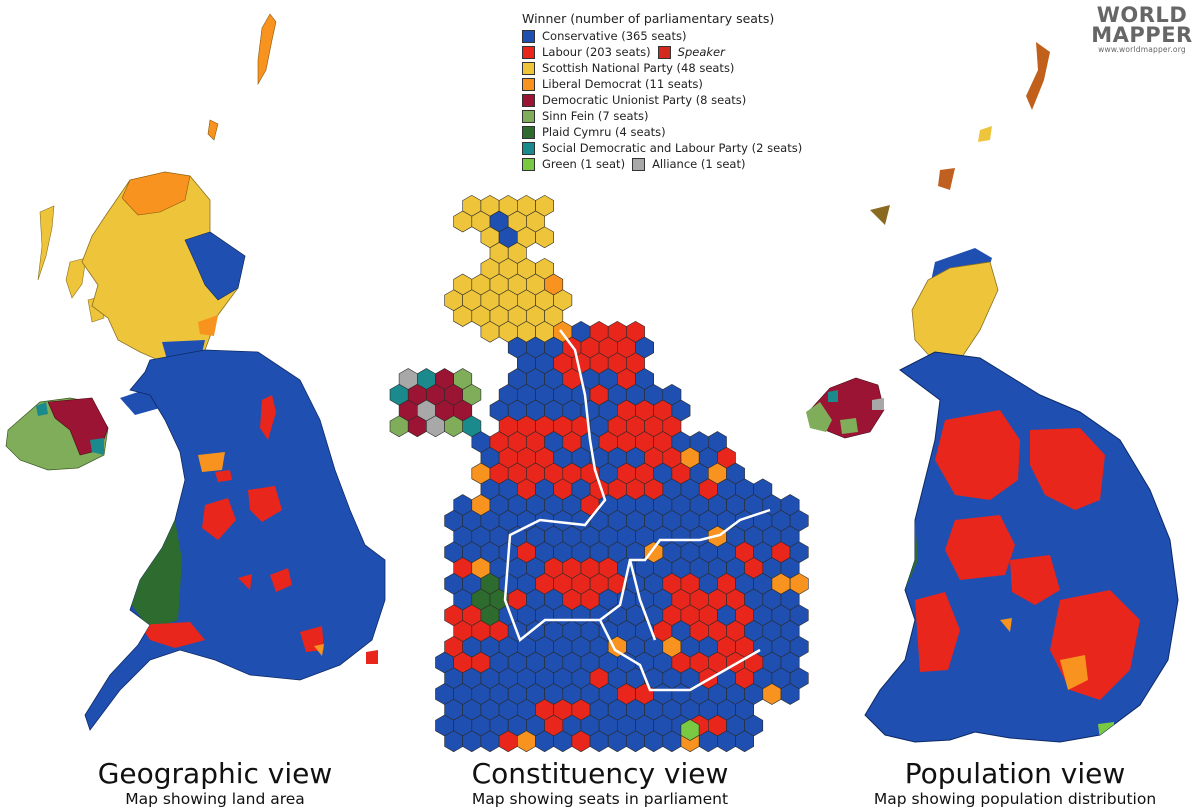  I want to click on legend-title: Winner (number of parliamentary seats), so click(648, 18).